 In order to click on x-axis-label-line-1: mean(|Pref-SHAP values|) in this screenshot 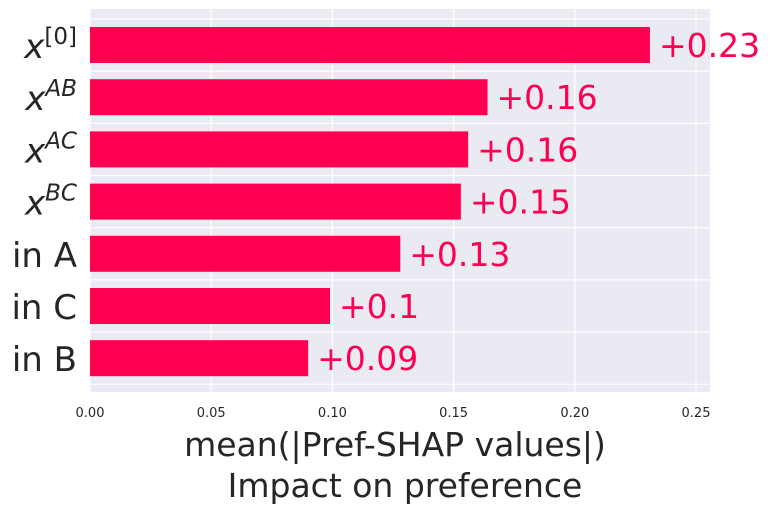, I will do `click(395, 444)`.